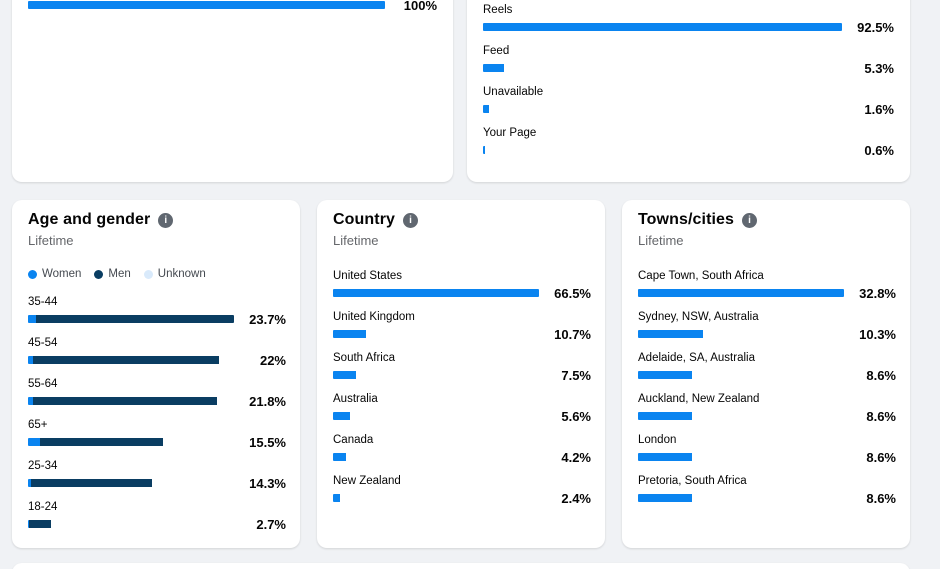 The image size is (940, 569). I want to click on bar-label: Canada, so click(353, 440).